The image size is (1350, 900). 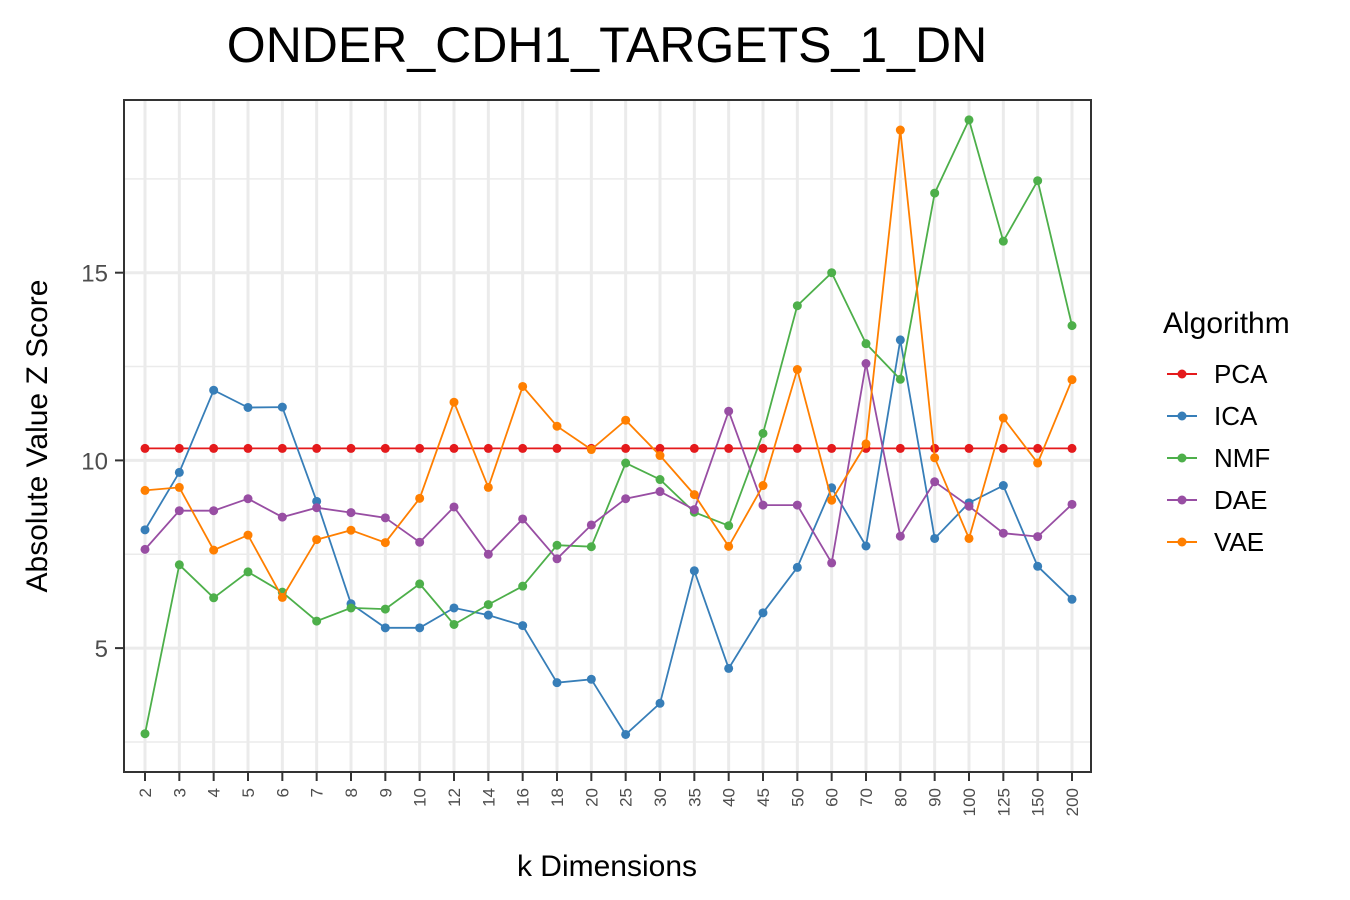 I want to click on y-tick-label: 5, so click(x=101, y=649).